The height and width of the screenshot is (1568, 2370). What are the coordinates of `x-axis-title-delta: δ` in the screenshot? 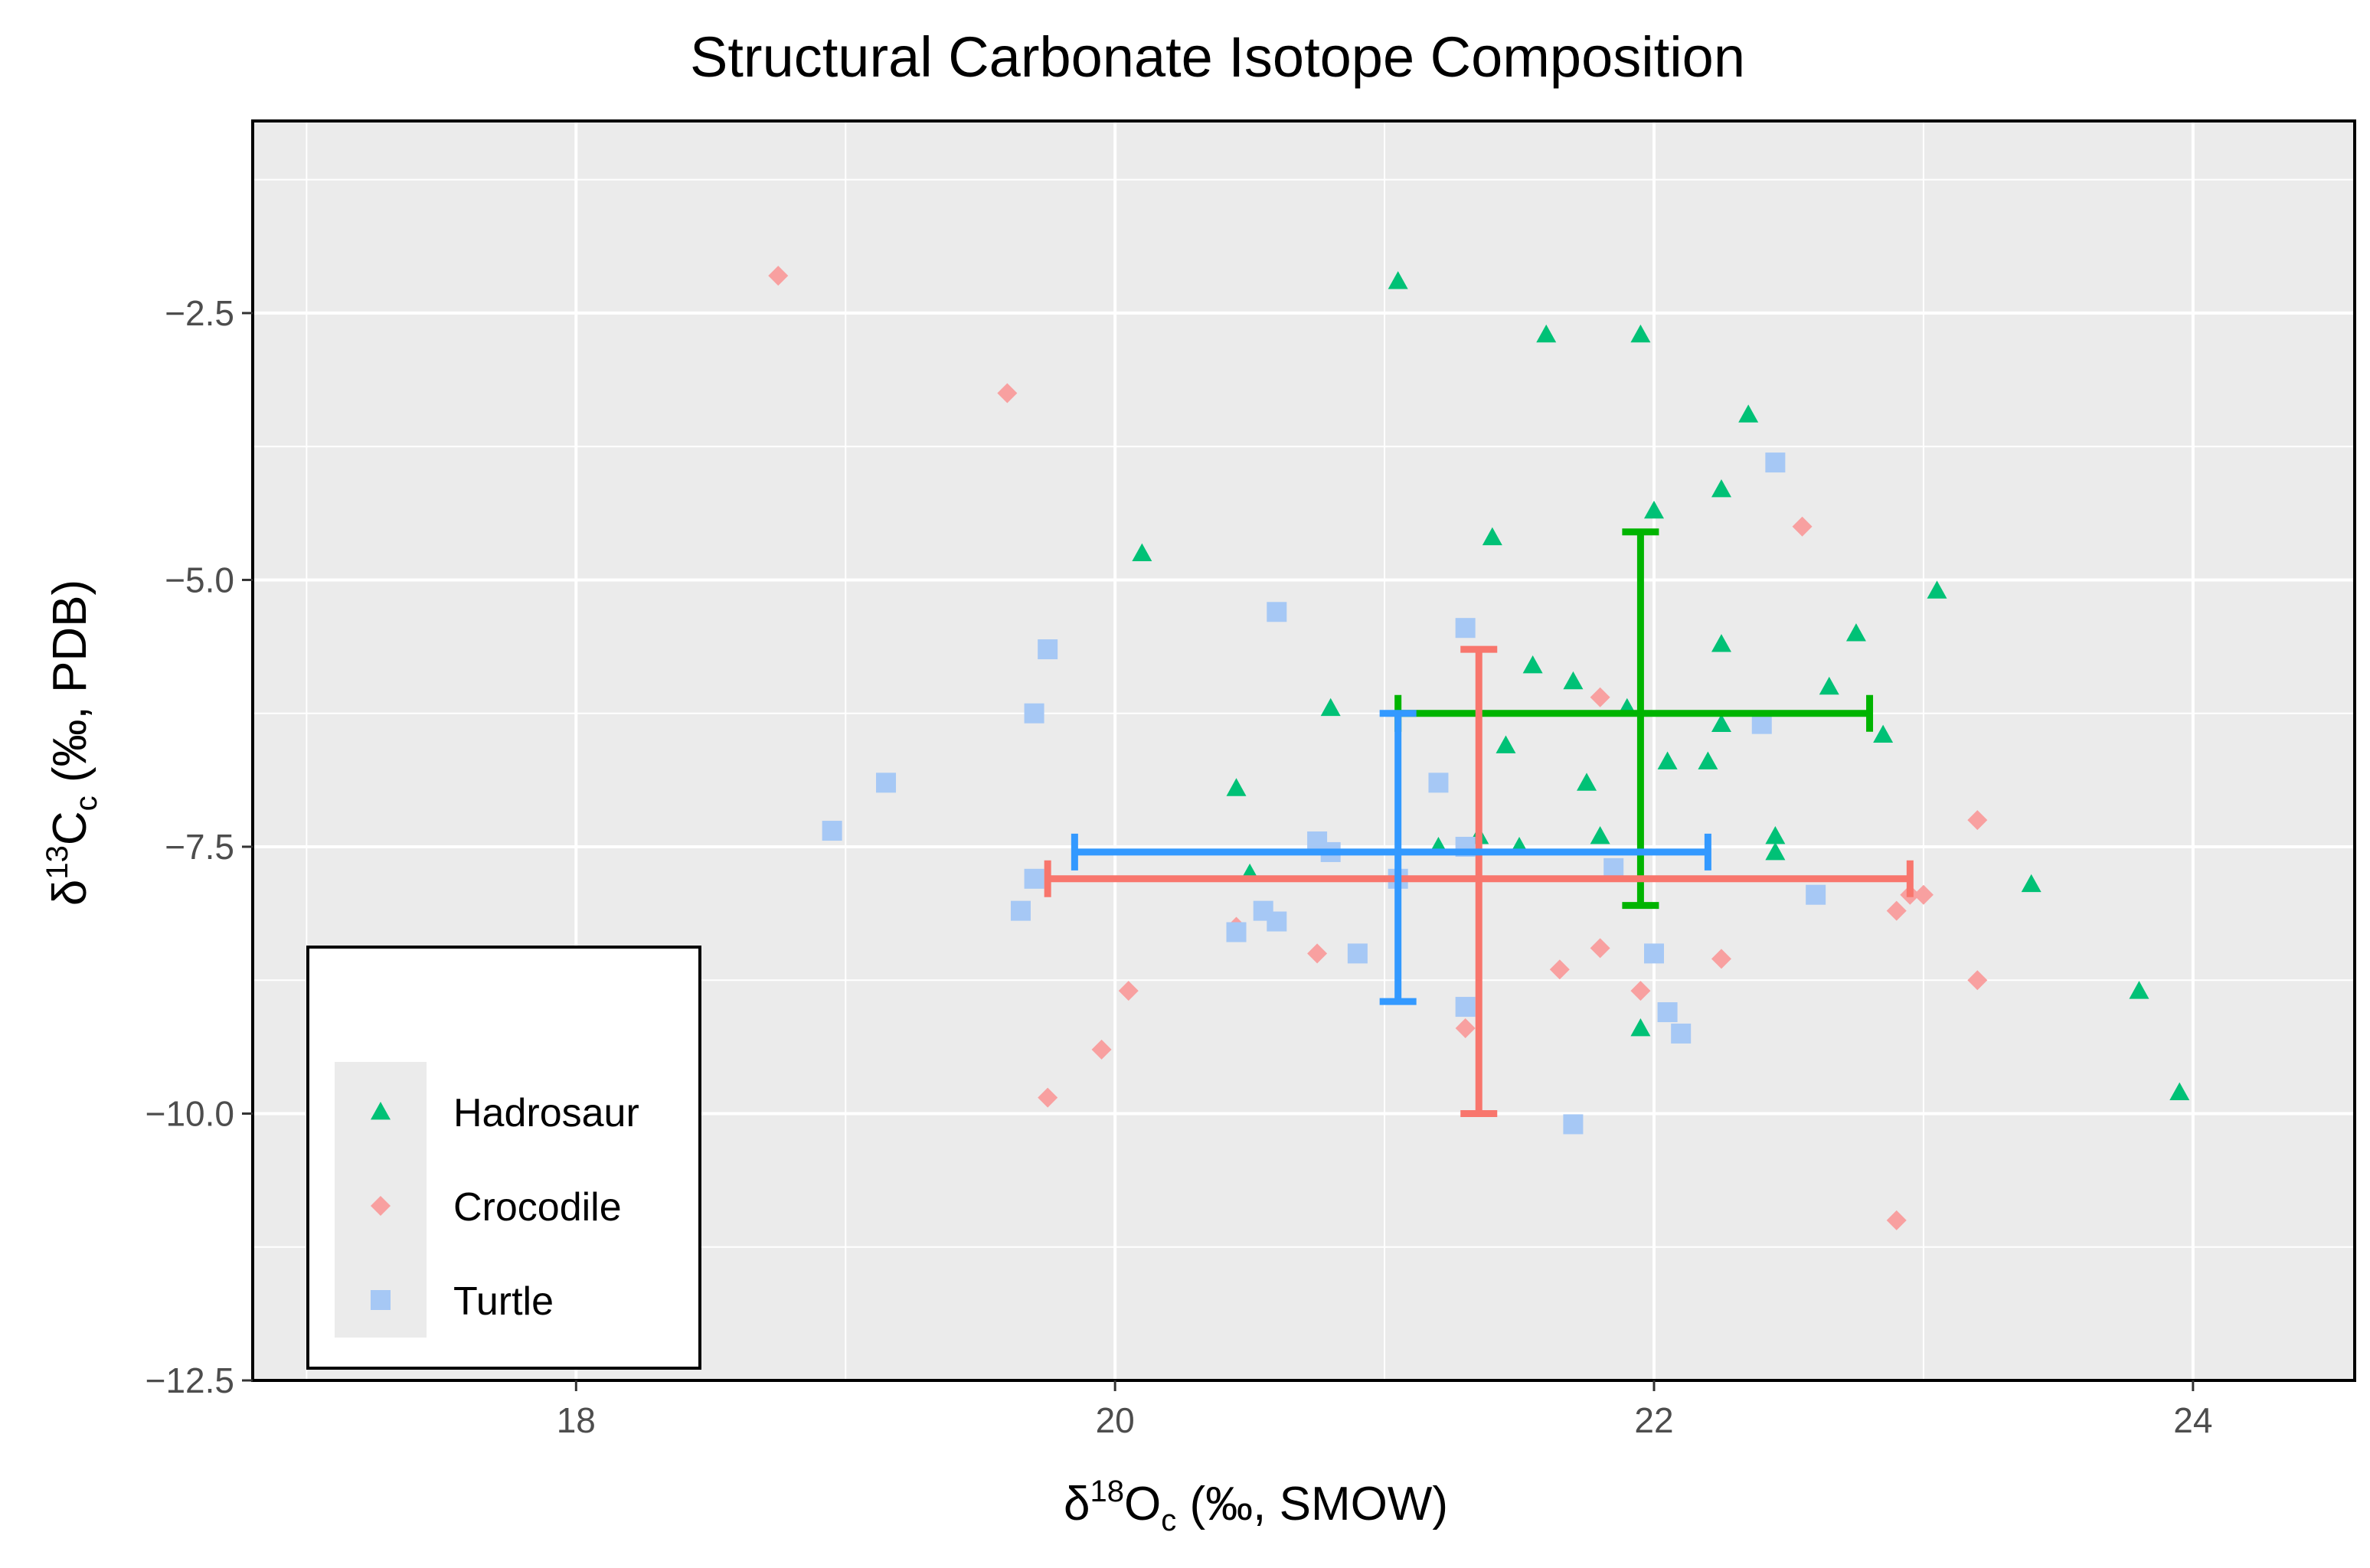 It's located at (1077, 1504).